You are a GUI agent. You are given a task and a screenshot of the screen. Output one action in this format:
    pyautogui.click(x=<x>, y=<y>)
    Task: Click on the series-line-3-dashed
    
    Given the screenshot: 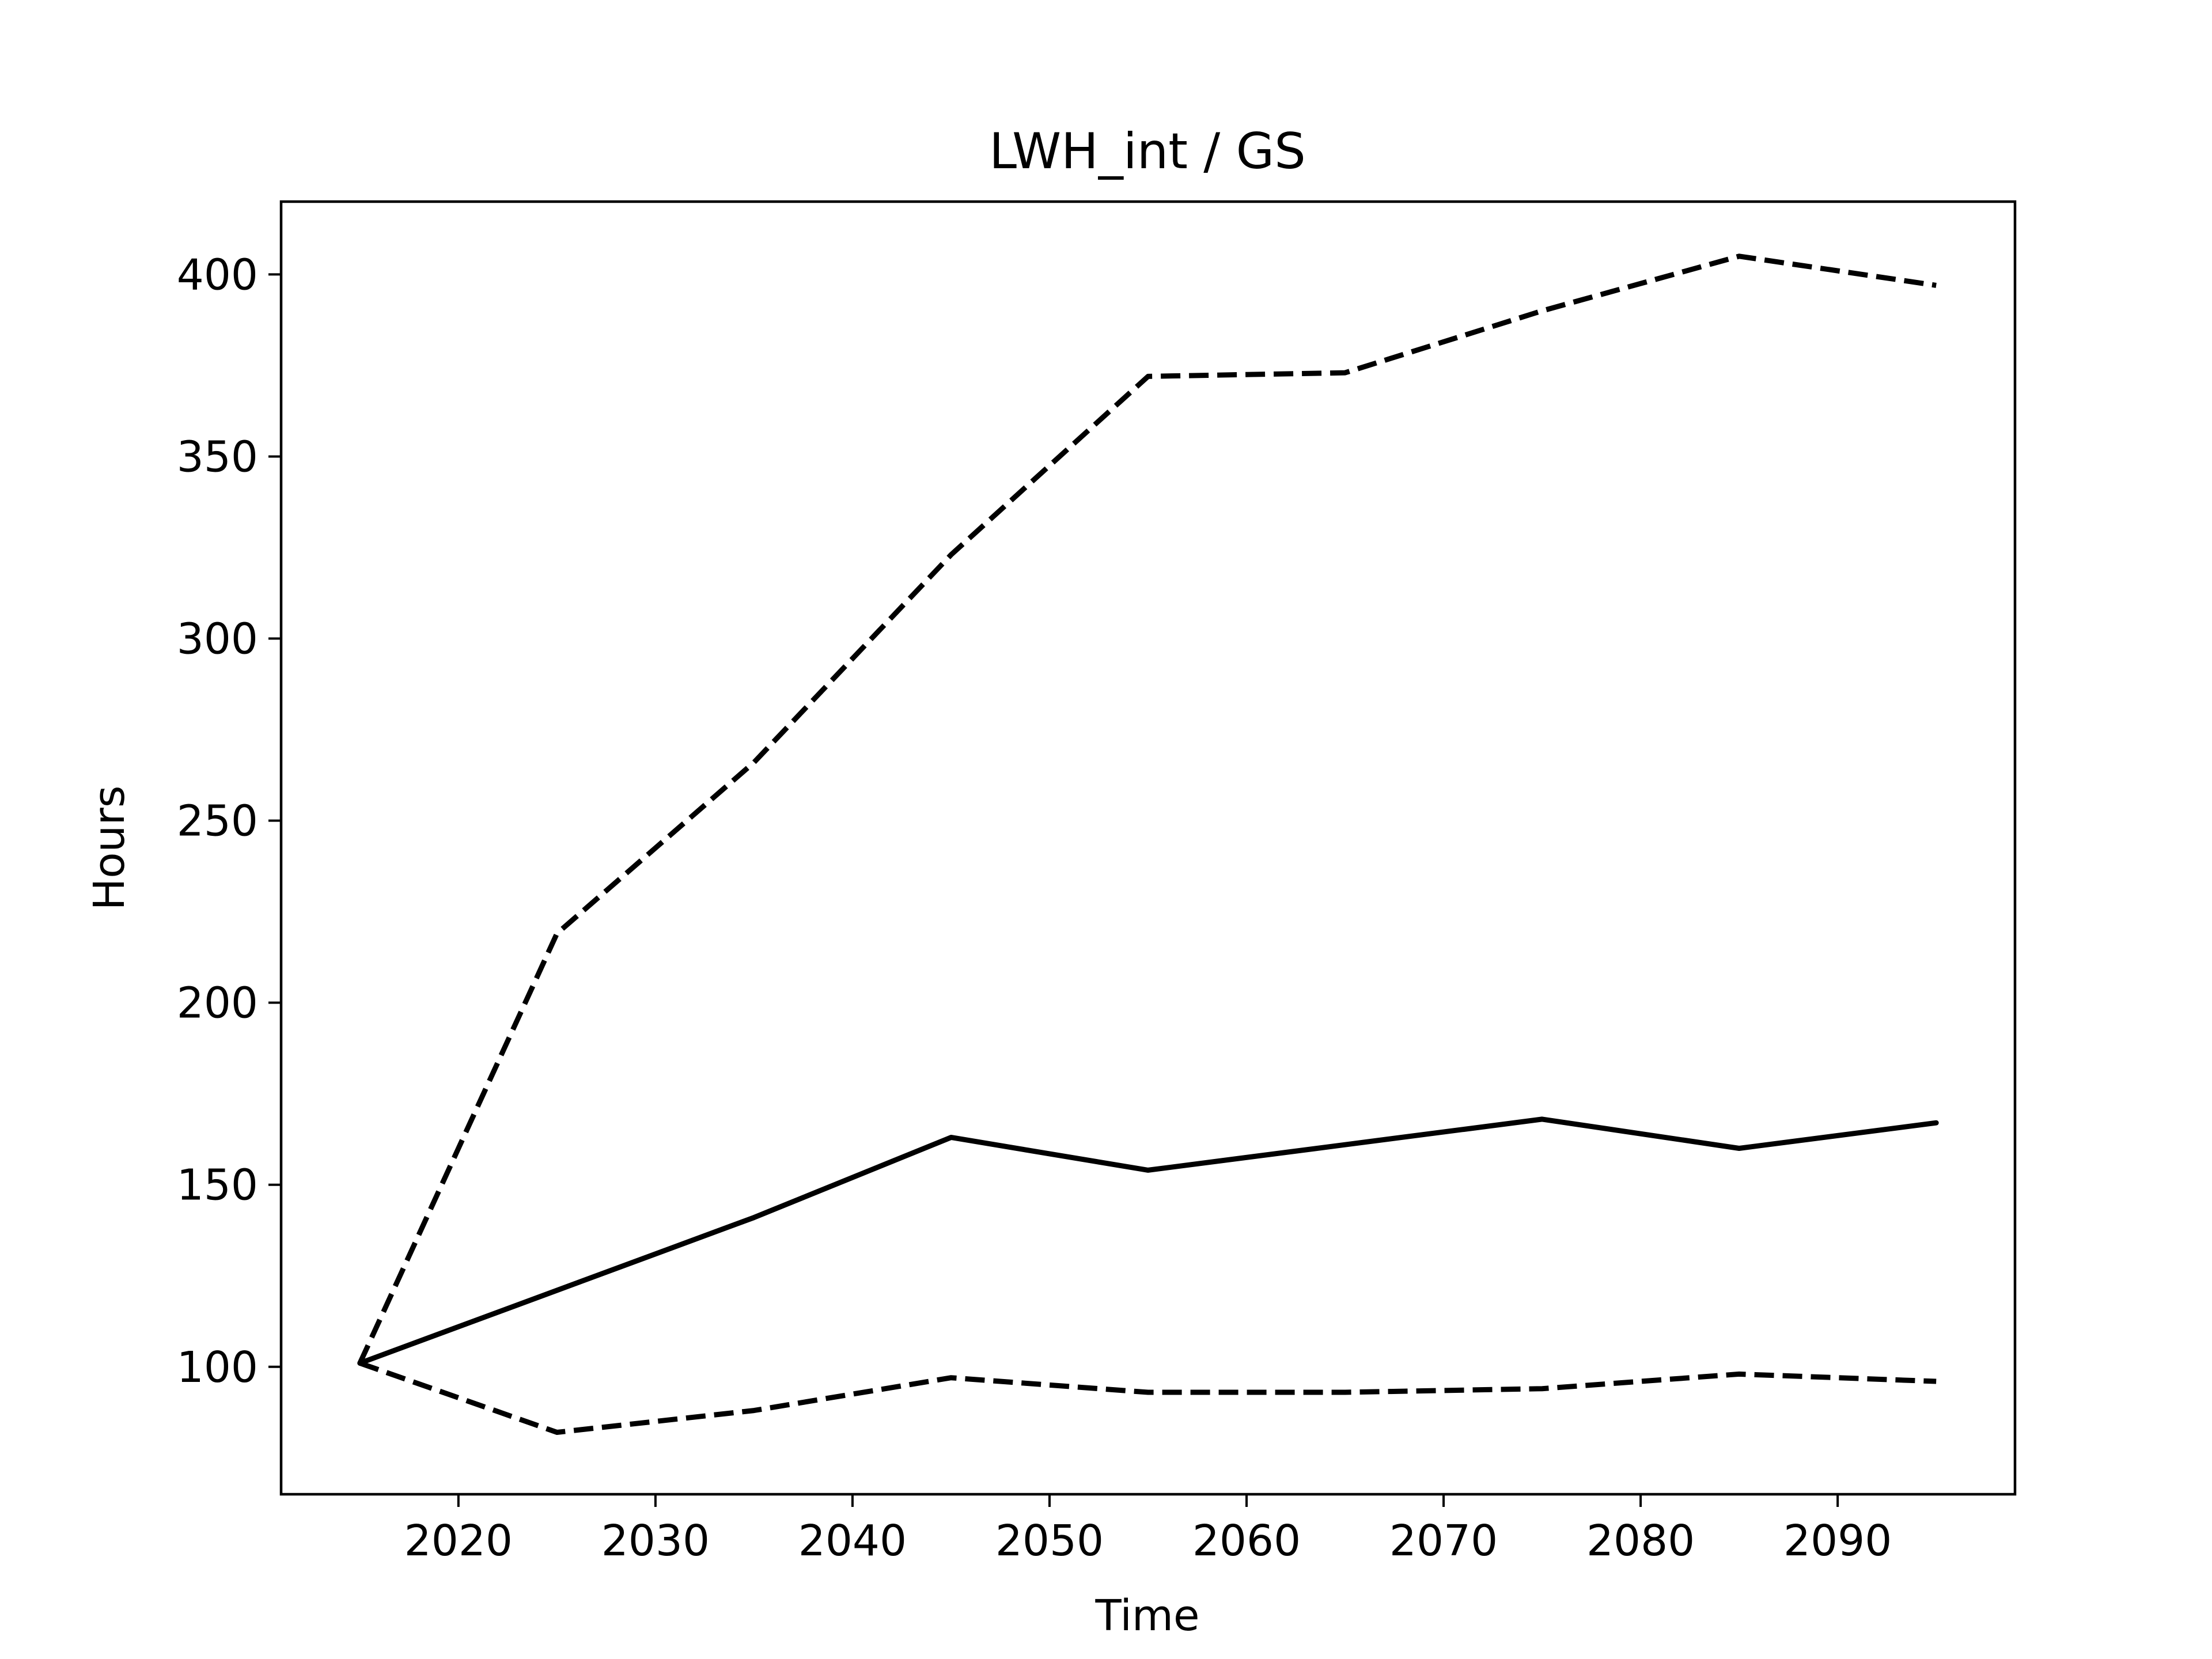 What is the action you would take?
    pyautogui.click(x=1148, y=1398)
    